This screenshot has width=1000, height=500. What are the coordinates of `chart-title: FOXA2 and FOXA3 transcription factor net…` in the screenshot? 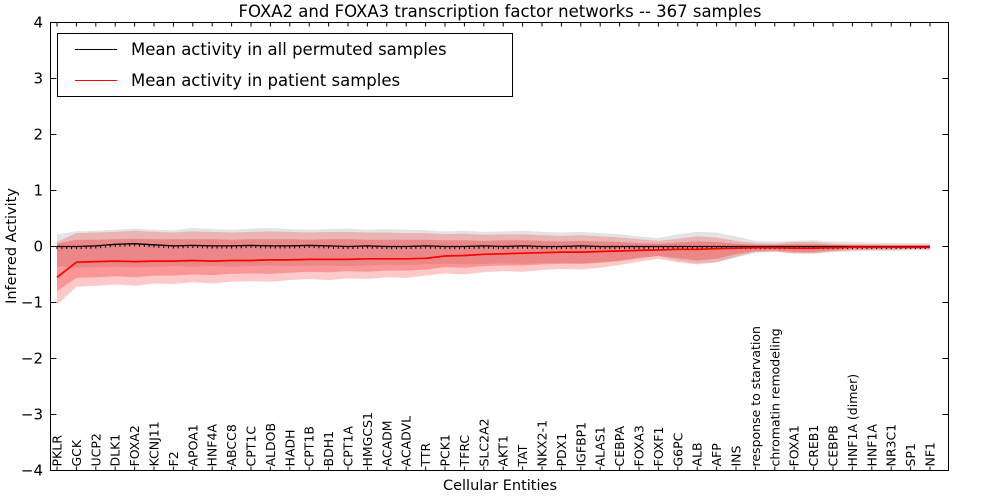 It's located at (500, 11).